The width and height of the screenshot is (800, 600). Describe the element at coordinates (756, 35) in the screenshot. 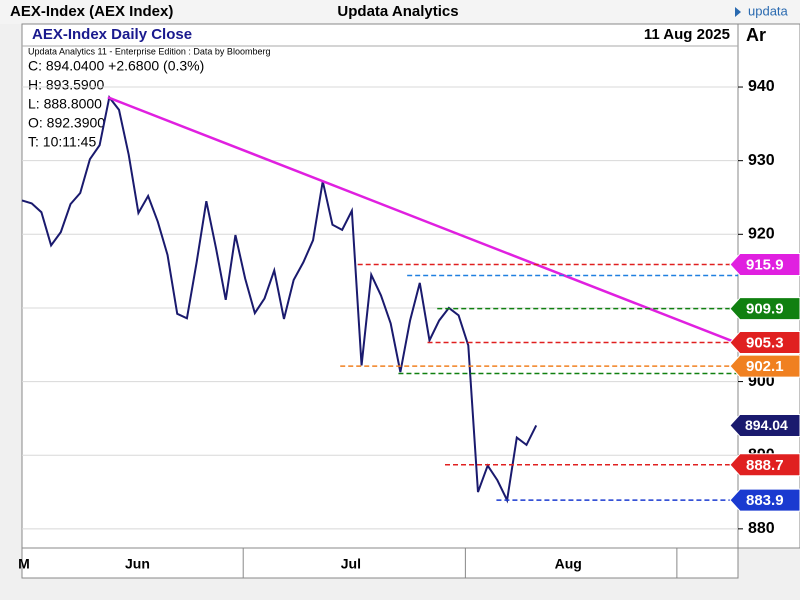

I see `axis-header: Ar` at that location.